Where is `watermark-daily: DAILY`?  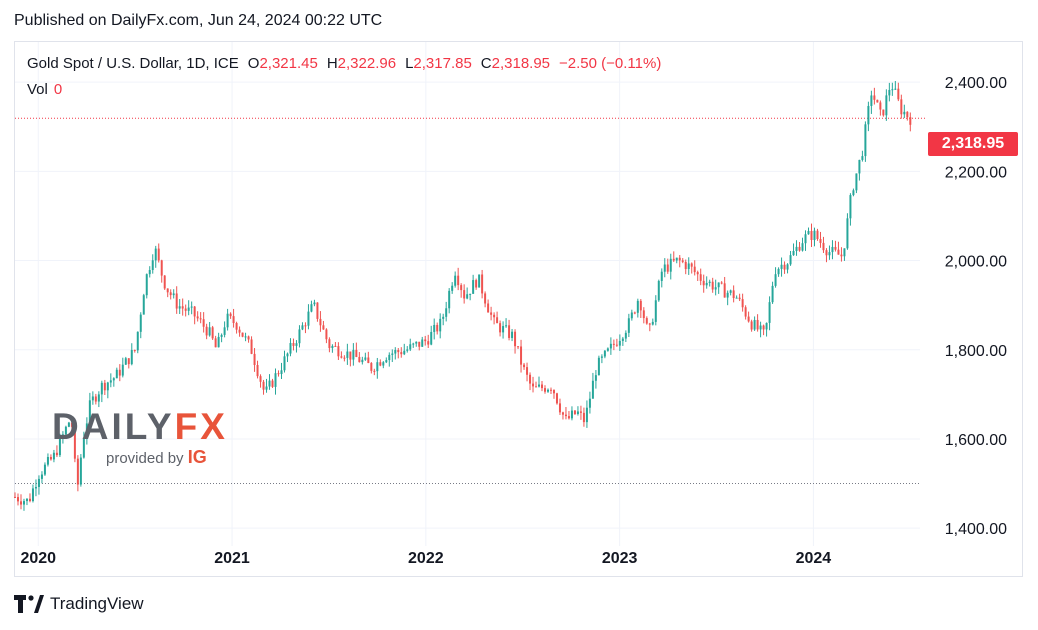
watermark-daily: DAILY is located at coordinates (113, 426).